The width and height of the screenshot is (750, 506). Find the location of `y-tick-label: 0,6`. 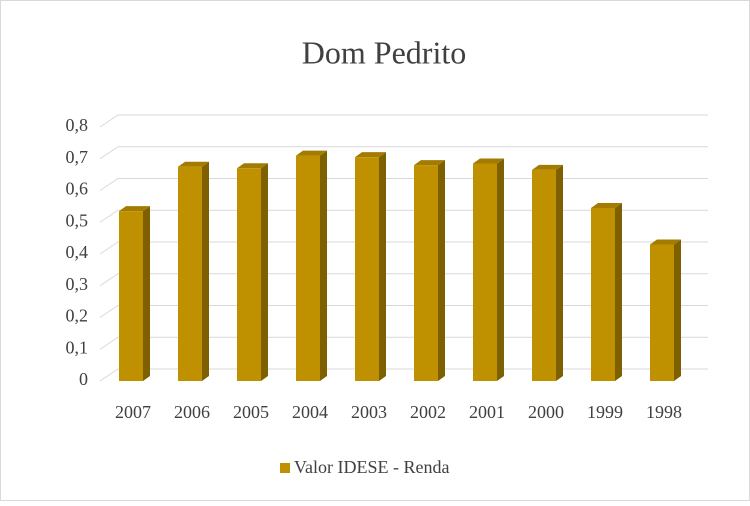

y-tick-label: 0,6 is located at coordinates (77, 189).